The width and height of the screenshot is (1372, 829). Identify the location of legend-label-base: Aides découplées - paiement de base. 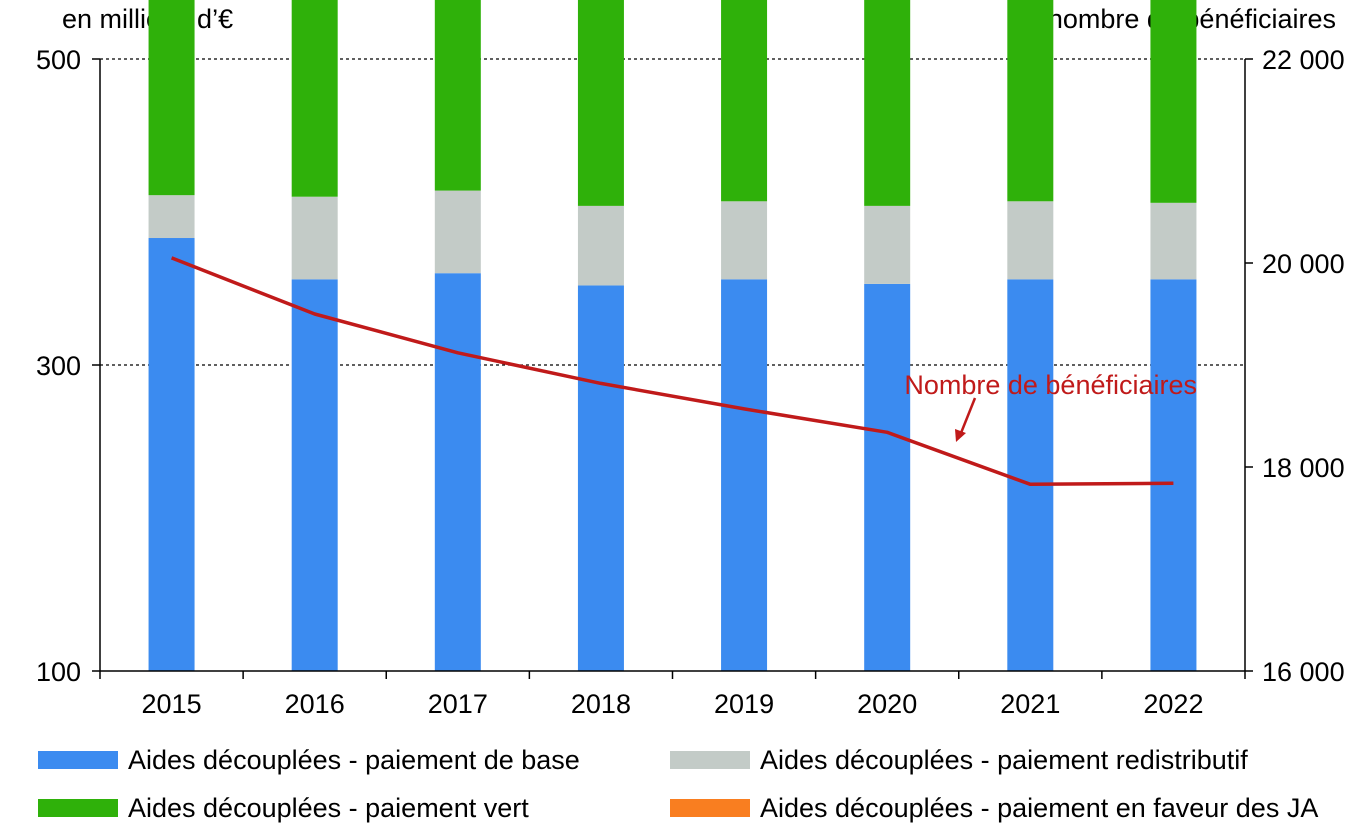
(354, 759).